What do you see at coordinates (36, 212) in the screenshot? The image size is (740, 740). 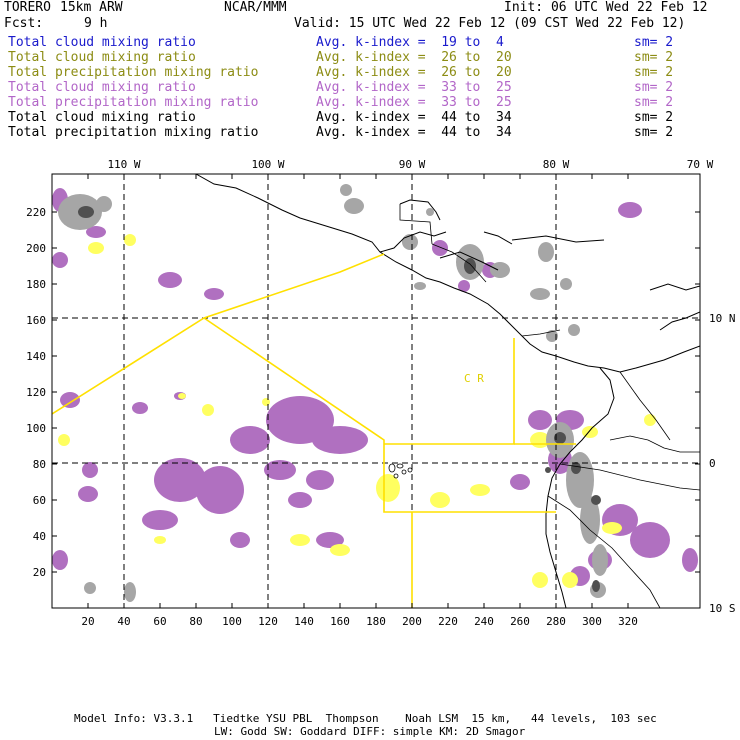 I see `left-tick-label: 220` at bounding box center [36, 212].